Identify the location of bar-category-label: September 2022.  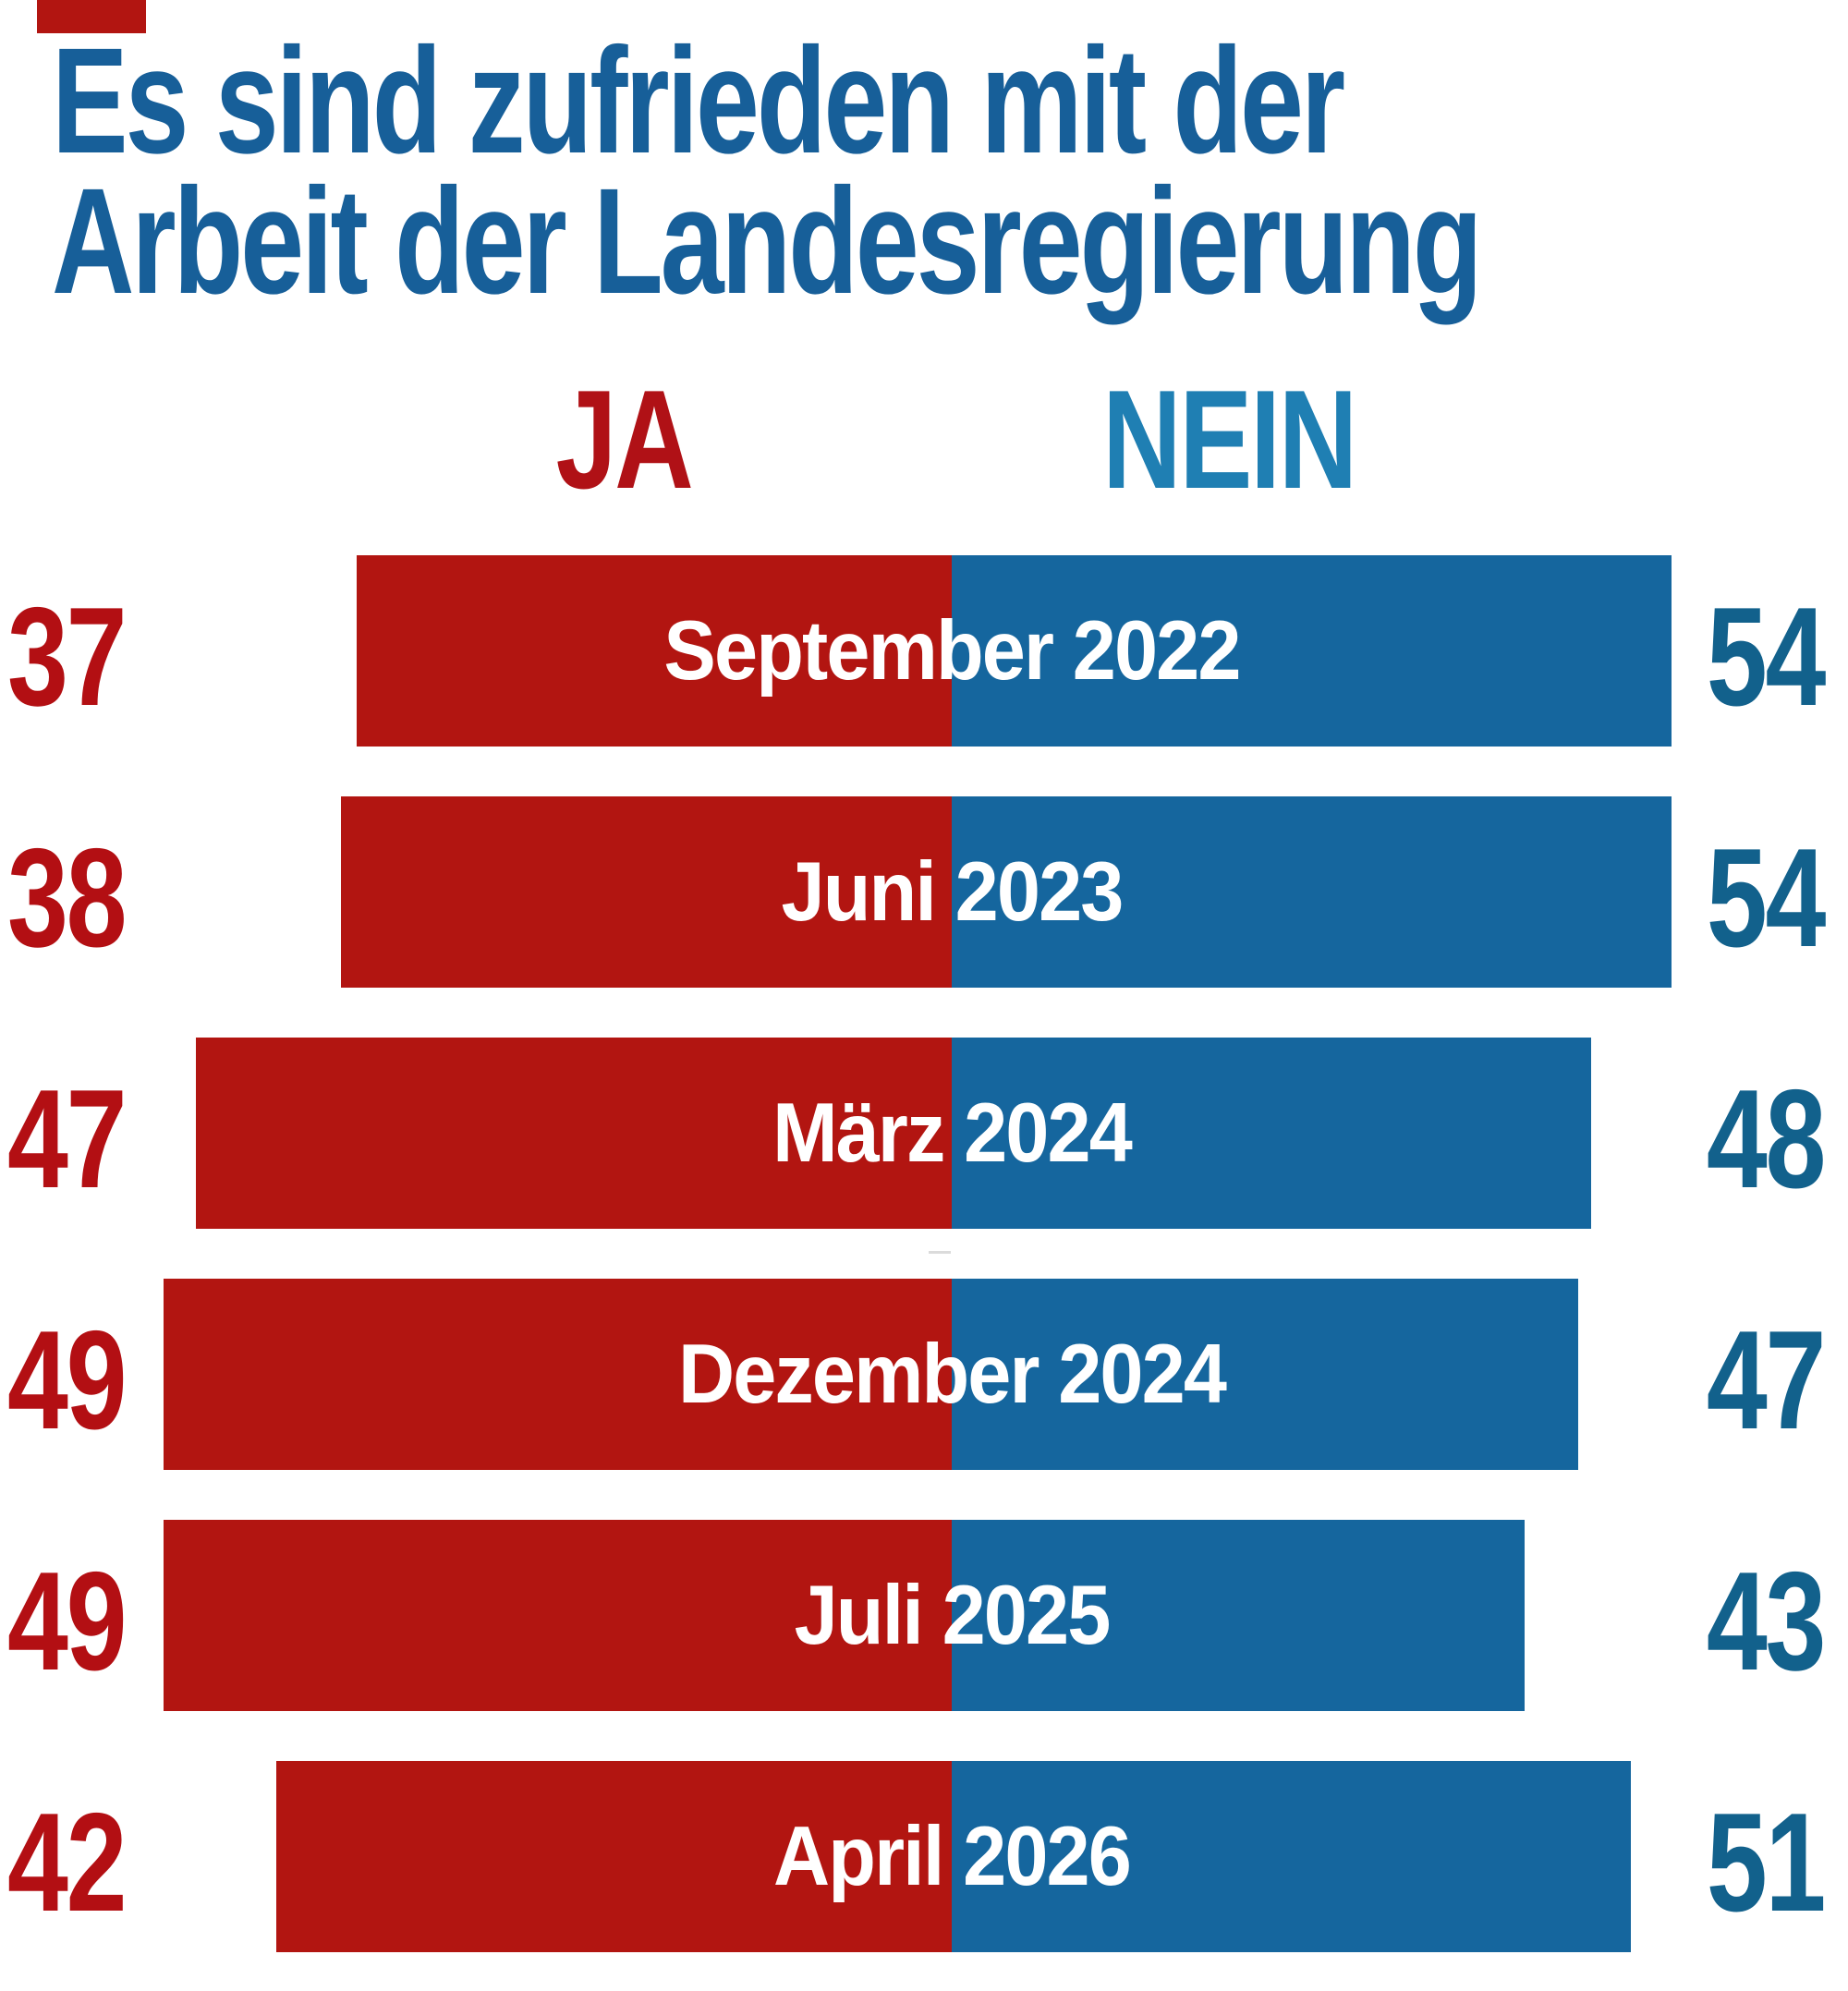
(952, 650).